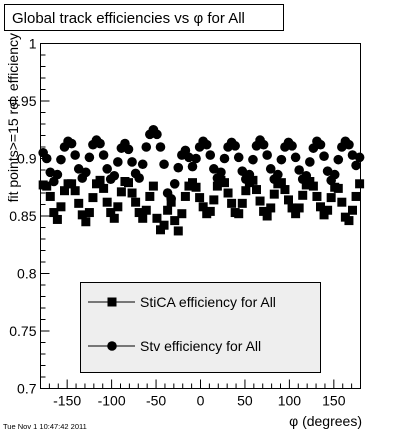 This screenshot has height=433, width=400. Describe the element at coordinates (245, 401) in the screenshot. I see `x-tick-label: 50` at that location.